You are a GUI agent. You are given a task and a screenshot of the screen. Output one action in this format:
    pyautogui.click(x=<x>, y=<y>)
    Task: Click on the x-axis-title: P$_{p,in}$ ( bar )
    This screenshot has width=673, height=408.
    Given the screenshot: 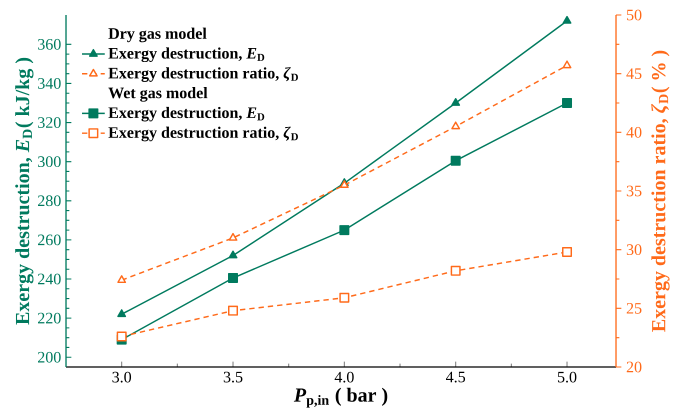 What is the action you would take?
    pyautogui.click(x=341, y=398)
    